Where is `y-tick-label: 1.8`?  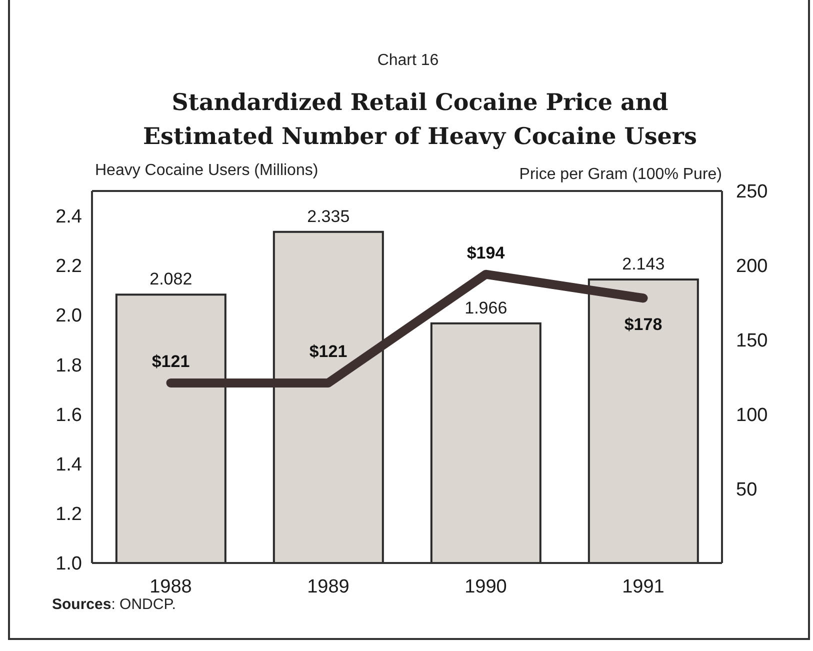 y-tick-label: 1.8 is located at coordinates (69, 365).